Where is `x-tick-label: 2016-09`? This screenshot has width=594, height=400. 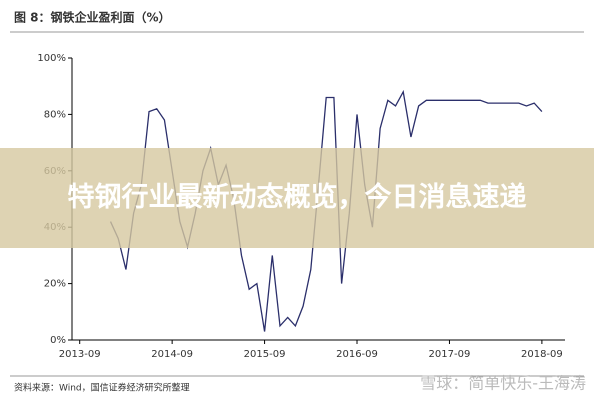
x-tick-label: 2016-09 is located at coordinates (357, 354).